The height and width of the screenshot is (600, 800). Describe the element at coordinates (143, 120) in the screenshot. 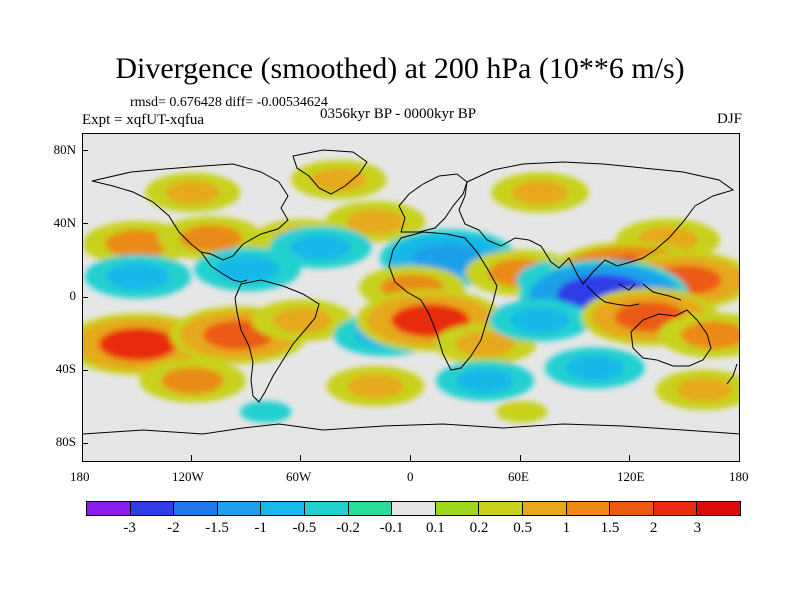

I see `experiment-label: Expt = xqfUT-xqfua` at that location.